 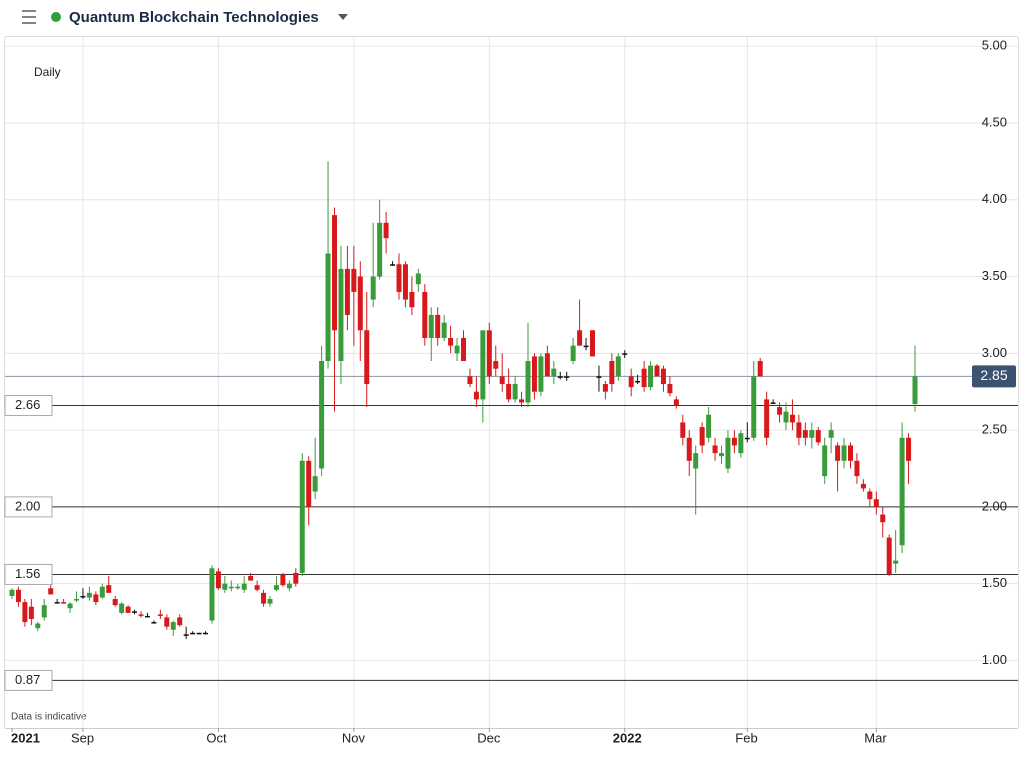 I want to click on dropdown-caret, so click(x=343, y=17).